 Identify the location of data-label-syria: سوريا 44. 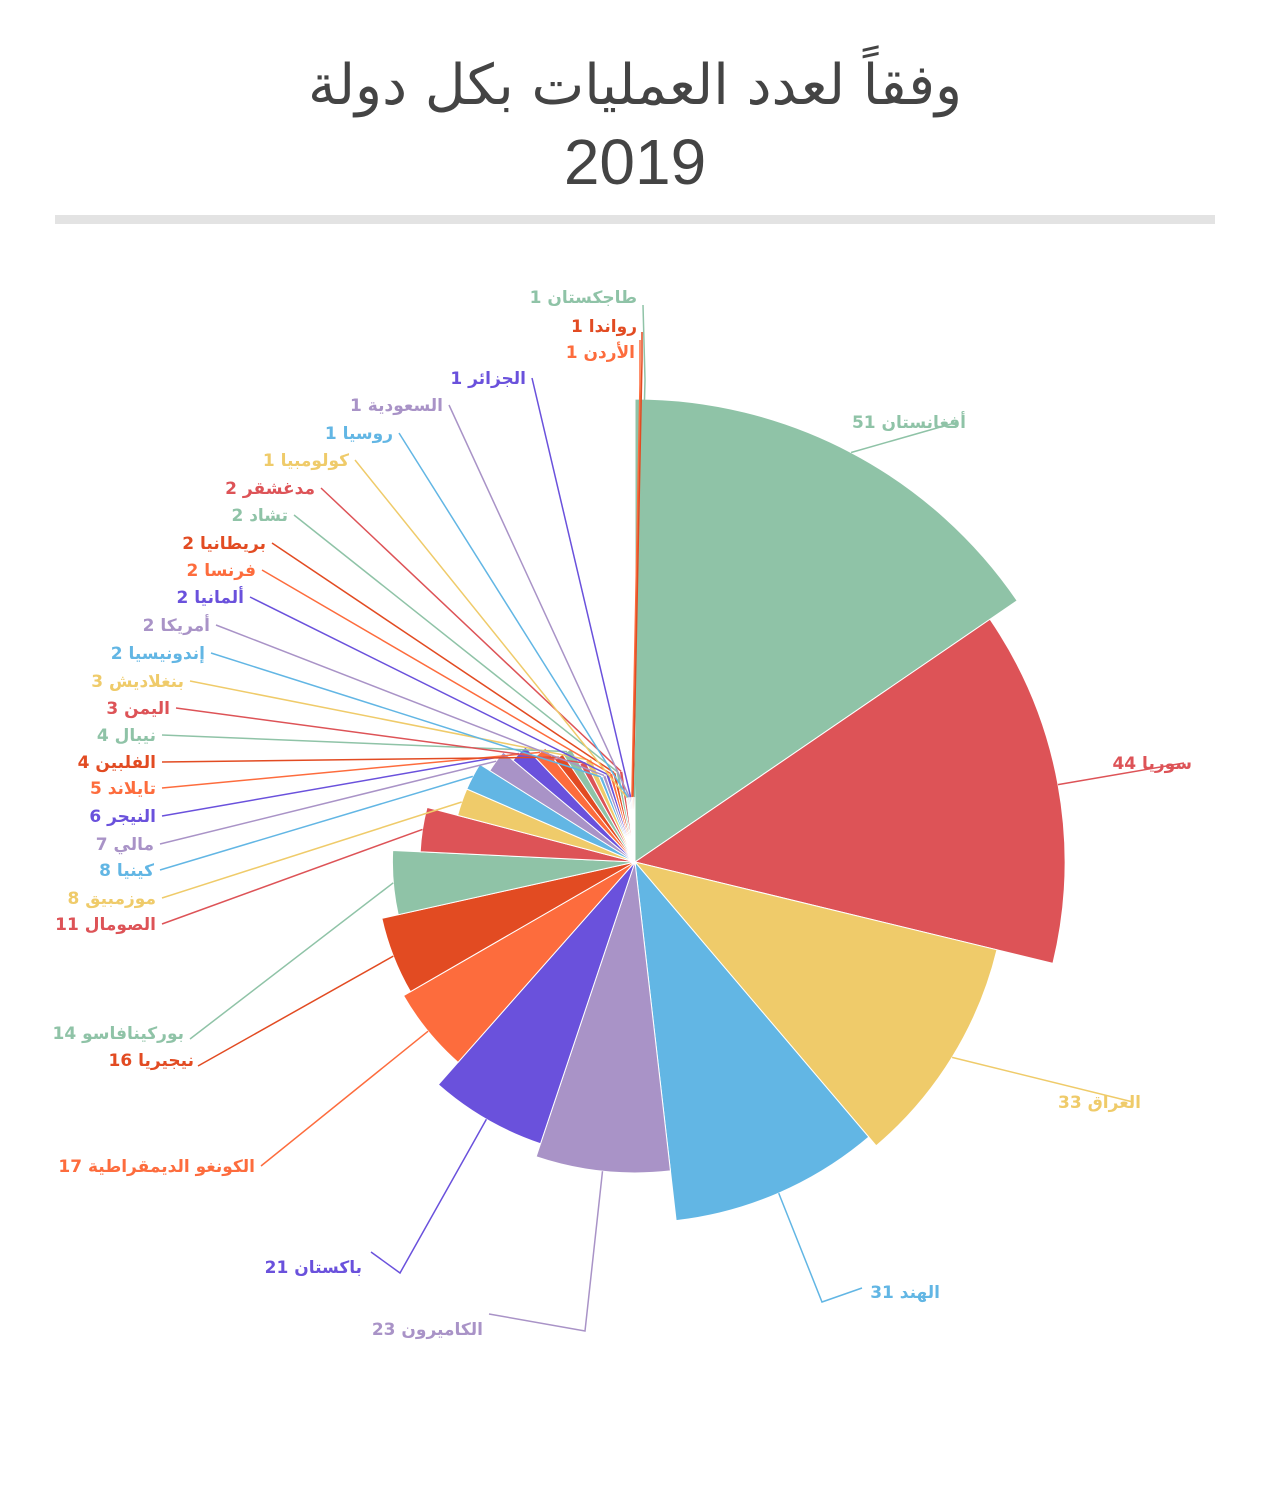
(1152, 764).